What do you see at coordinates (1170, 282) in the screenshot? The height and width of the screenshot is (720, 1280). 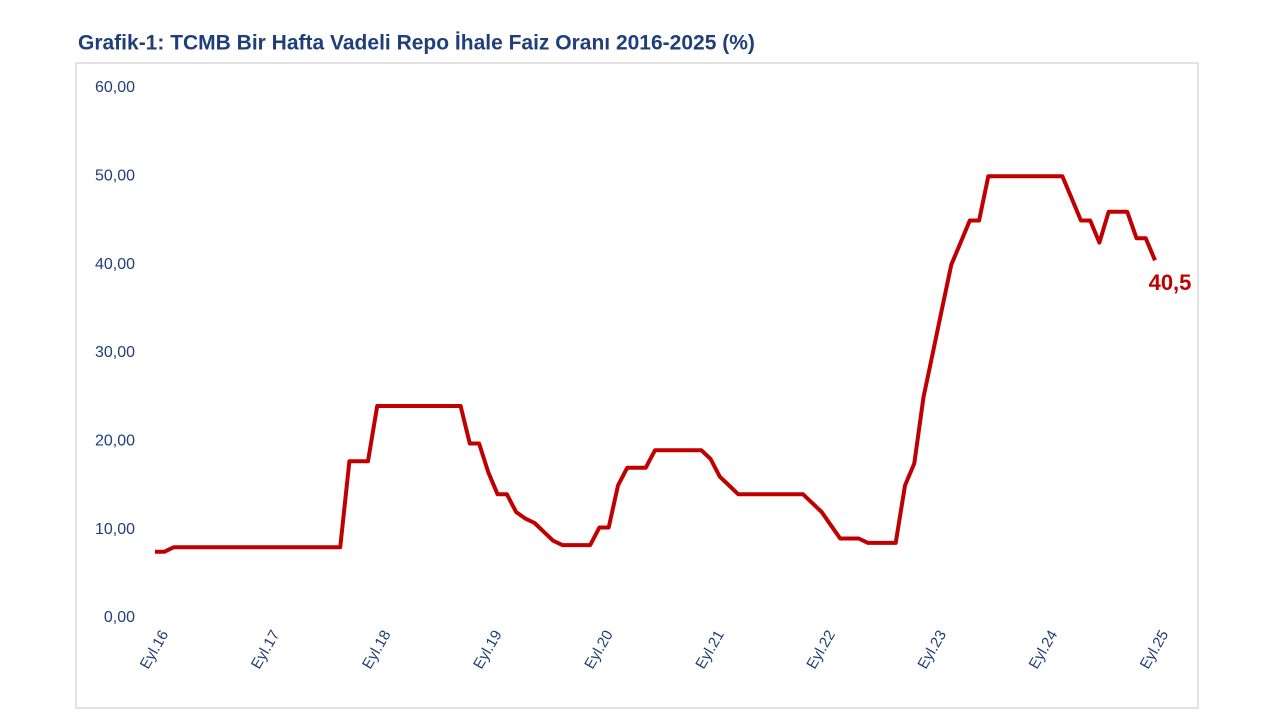 I see `end-annotation: 40,5` at bounding box center [1170, 282].